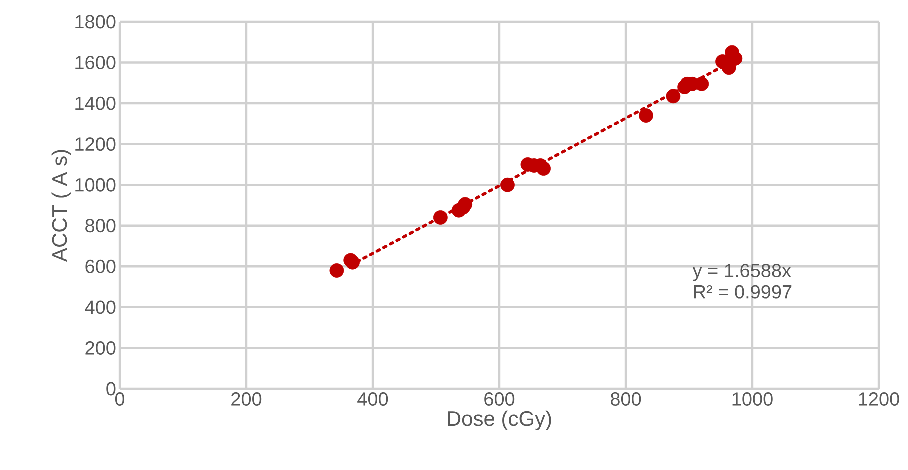 The width and height of the screenshot is (908, 470). I want to click on x-tick-label: 400, so click(373, 399).